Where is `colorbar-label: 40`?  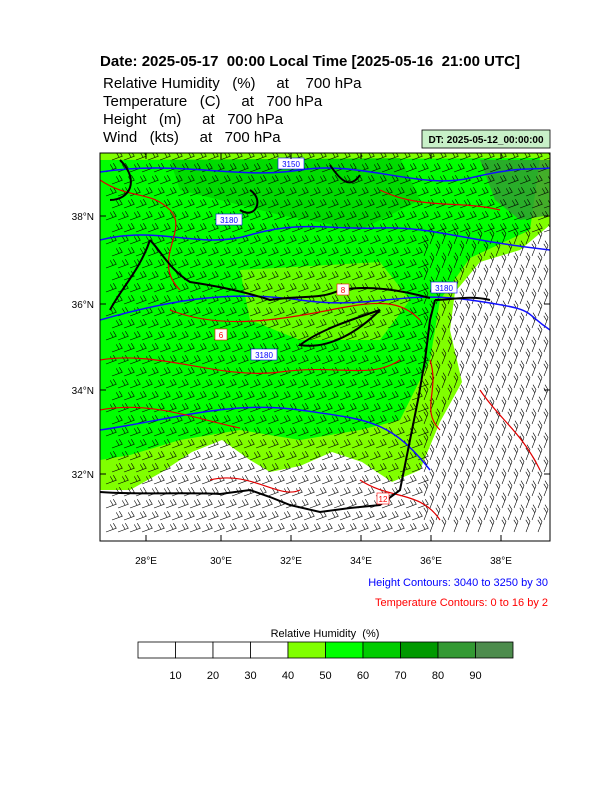
colorbar-label: 40 is located at coordinates (288, 676).